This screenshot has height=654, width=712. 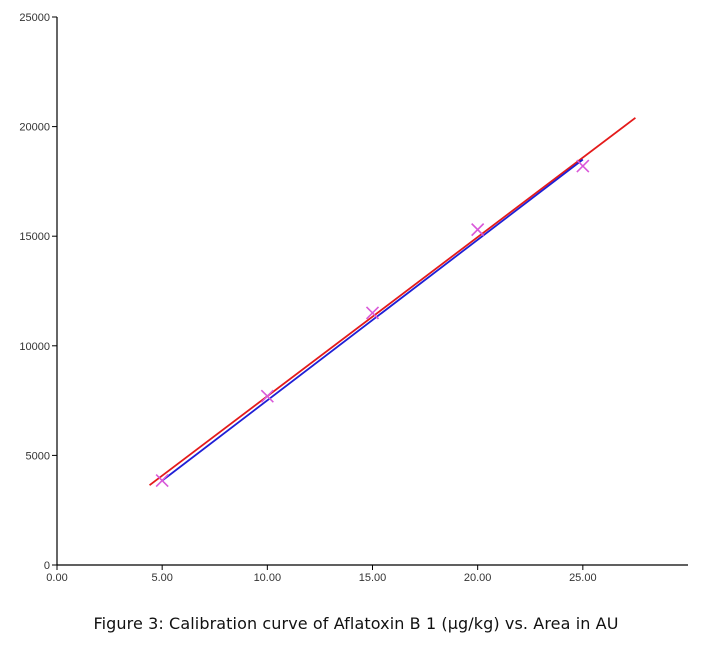 What do you see at coordinates (34, 347) in the screenshot?
I see `y-tick-label: 10000` at bounding box center [34, 347].